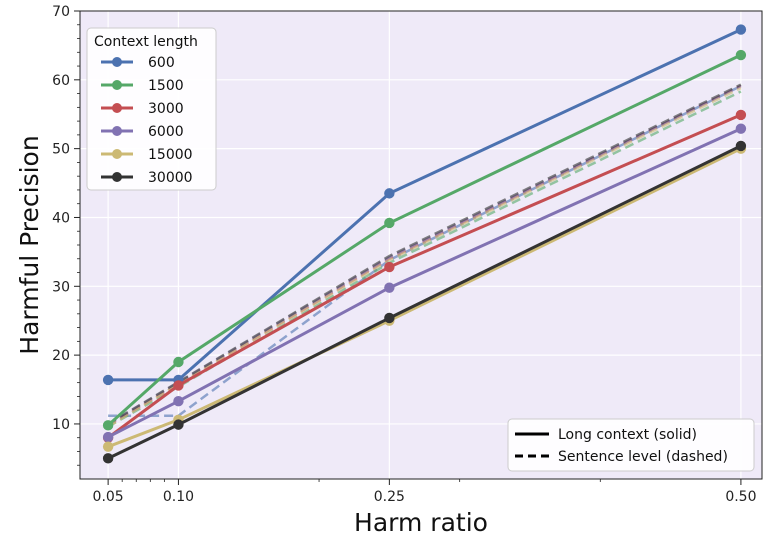 Image resolution: width=777 pixels, height=555 pixels. I want to click on y-tick-label: 60, so click(61, 81).